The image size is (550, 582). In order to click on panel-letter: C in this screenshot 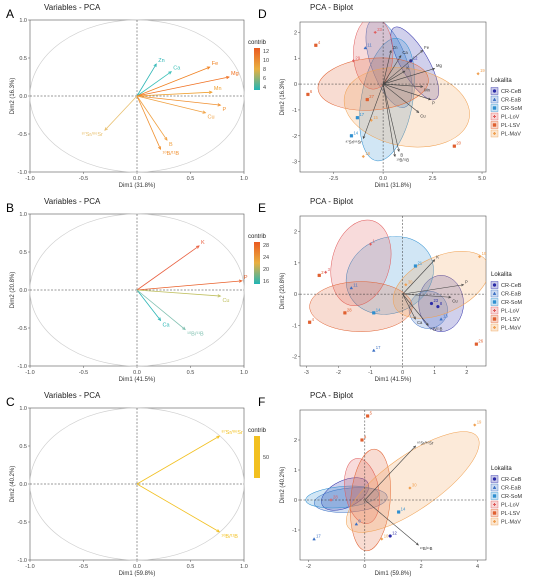, I will do `click(10, 402)`.